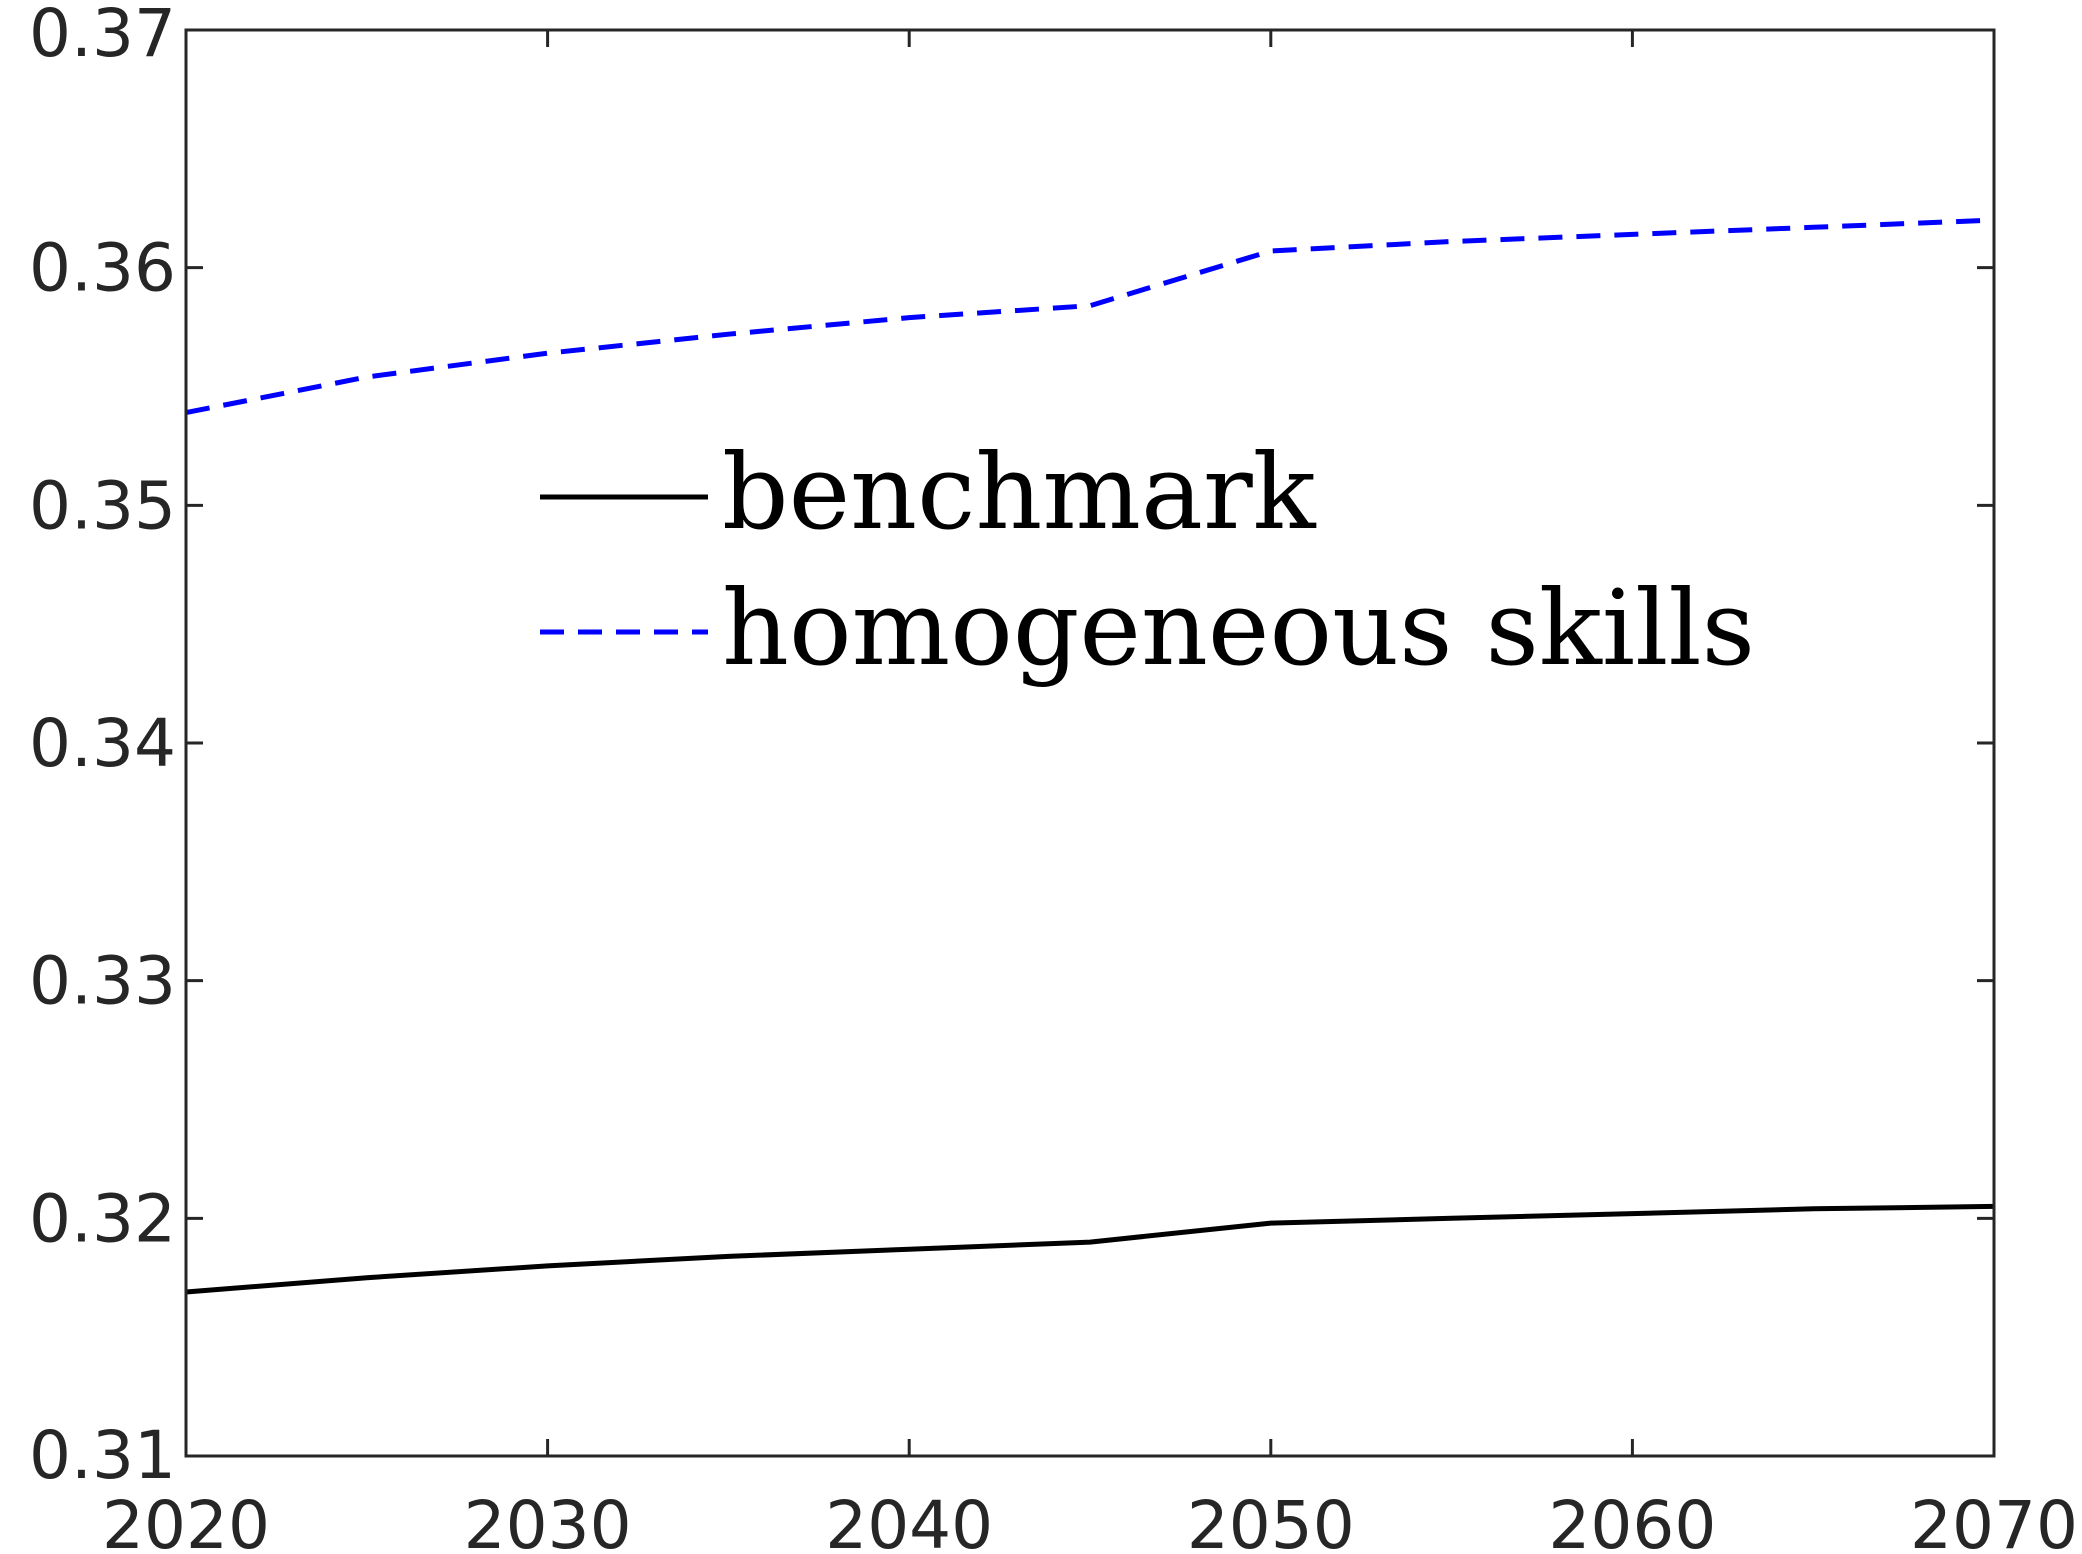 The image size is (2082, 1554). Describe the element at coordinates (1019, 492) in the screenshot. I see `legend-label-benchmark: benchmark` at that location.